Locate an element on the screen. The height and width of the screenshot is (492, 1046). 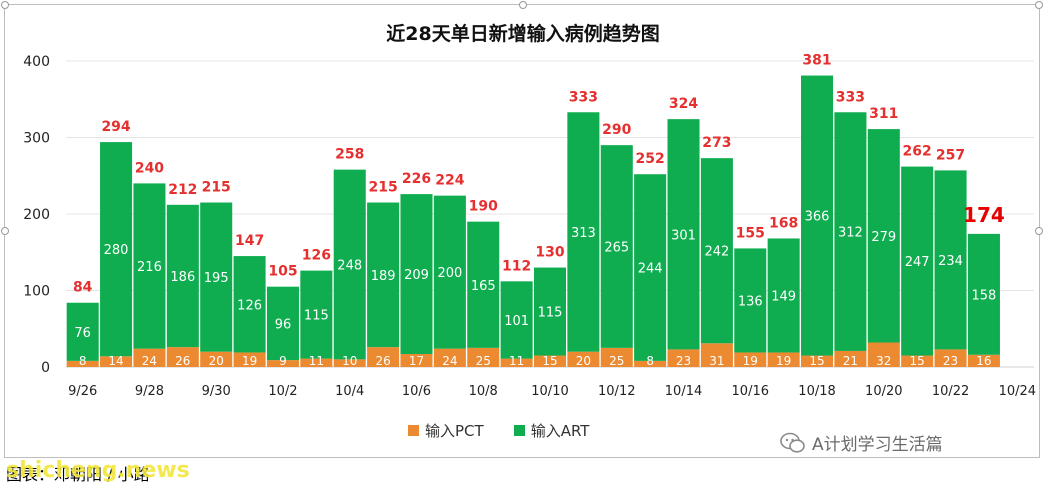
data-label-art: 200 is located at coordinates (449, 273).